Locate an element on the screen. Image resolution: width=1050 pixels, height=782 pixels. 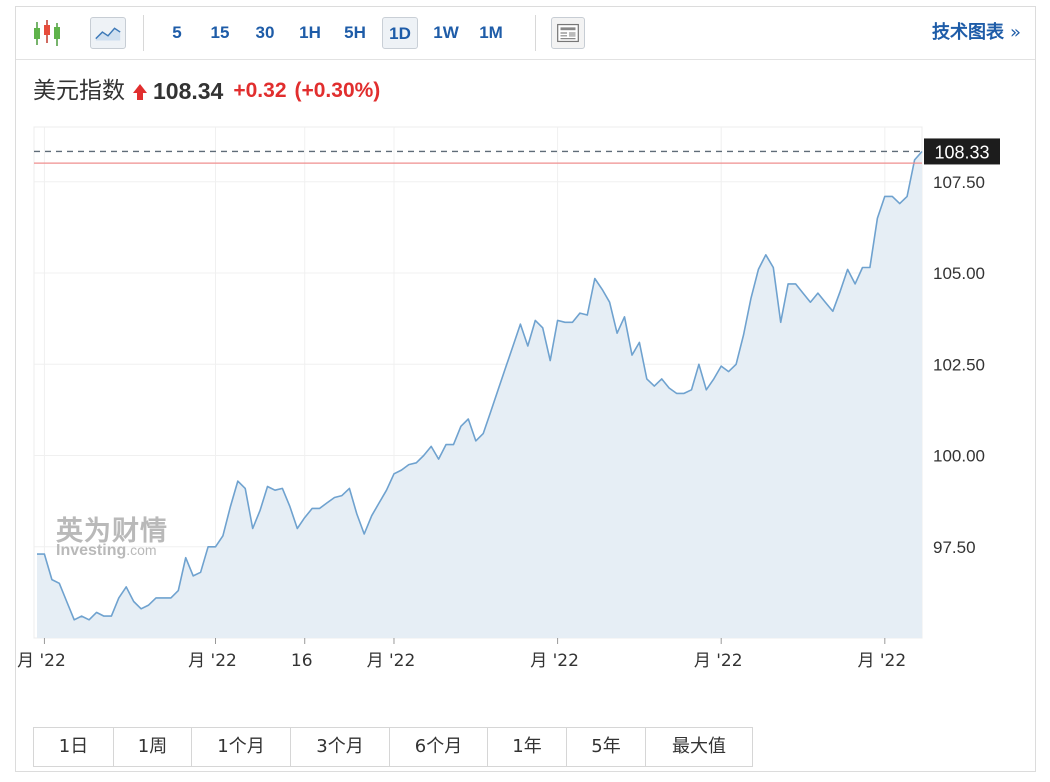
range-1m: 1个月 is located at coordinates (241, 747).